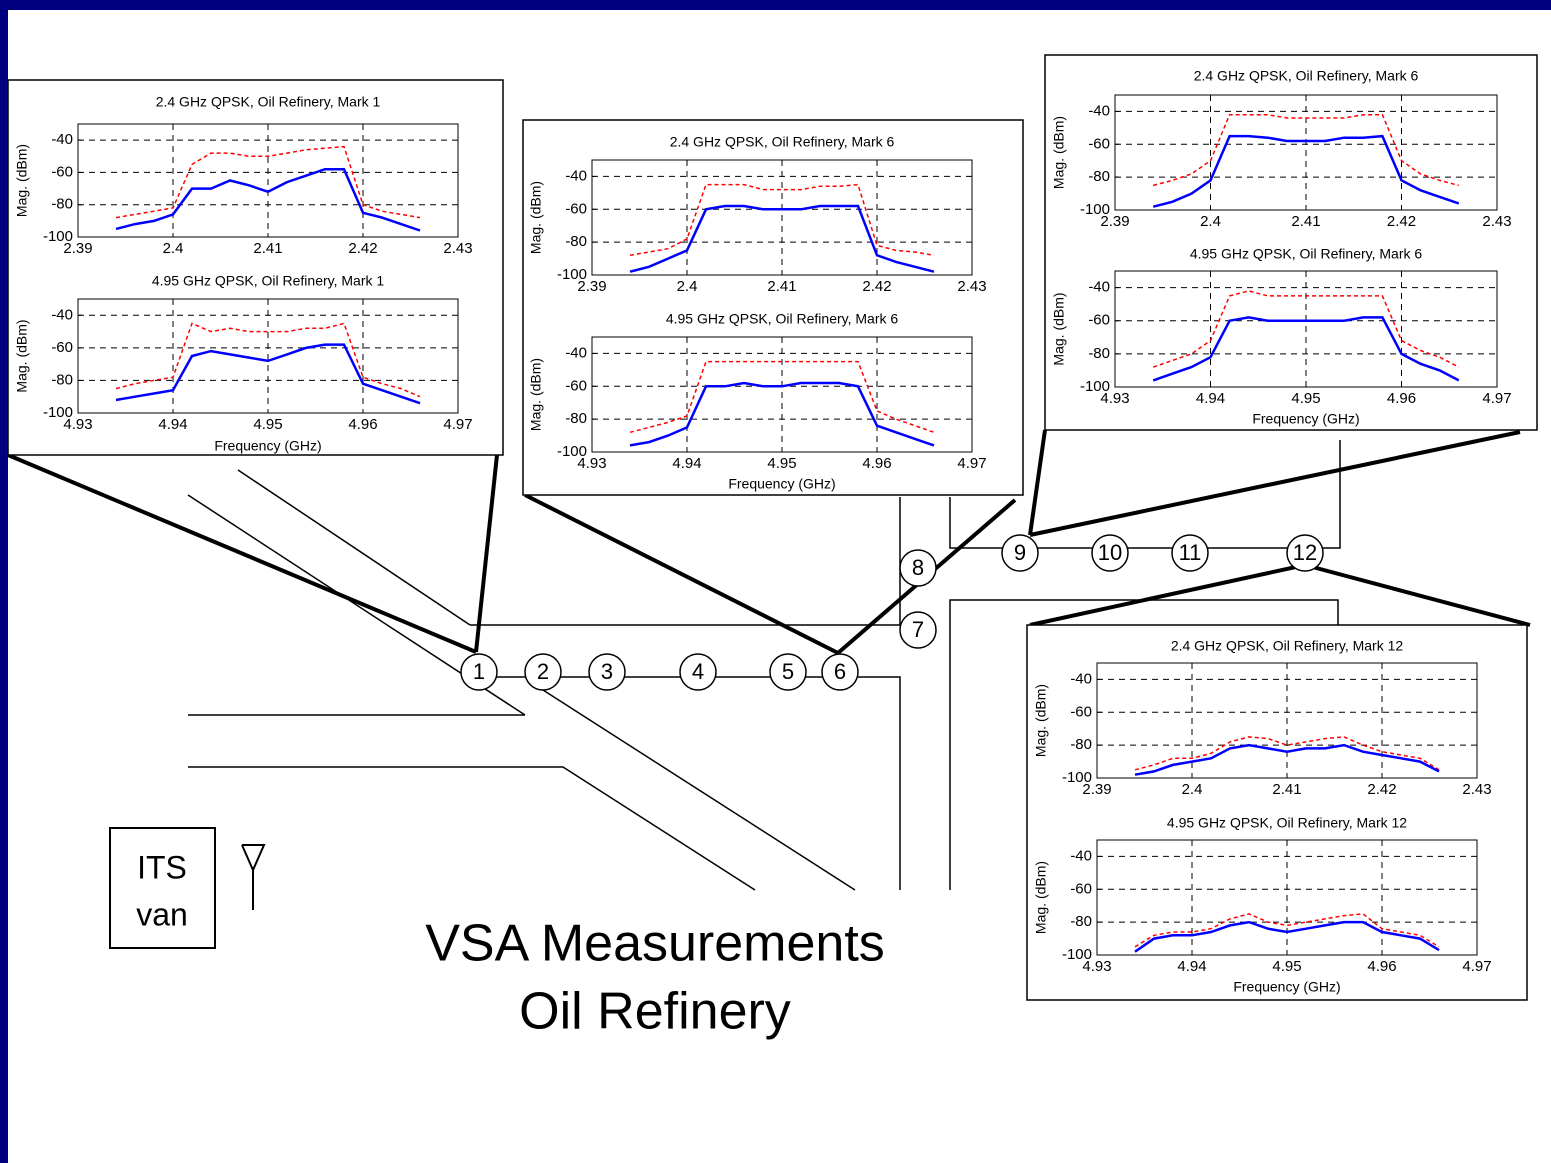  Describe the element at coordinates (162, 888) in the screenshot. I see `van-box` at that location.